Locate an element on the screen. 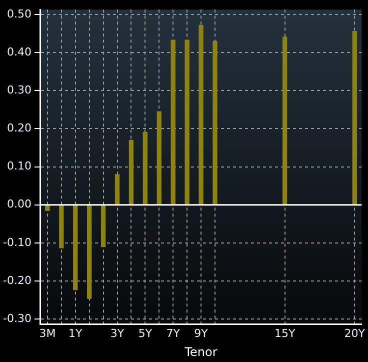  y-tick-label: 0.40 is located at coordinates (19, 51).